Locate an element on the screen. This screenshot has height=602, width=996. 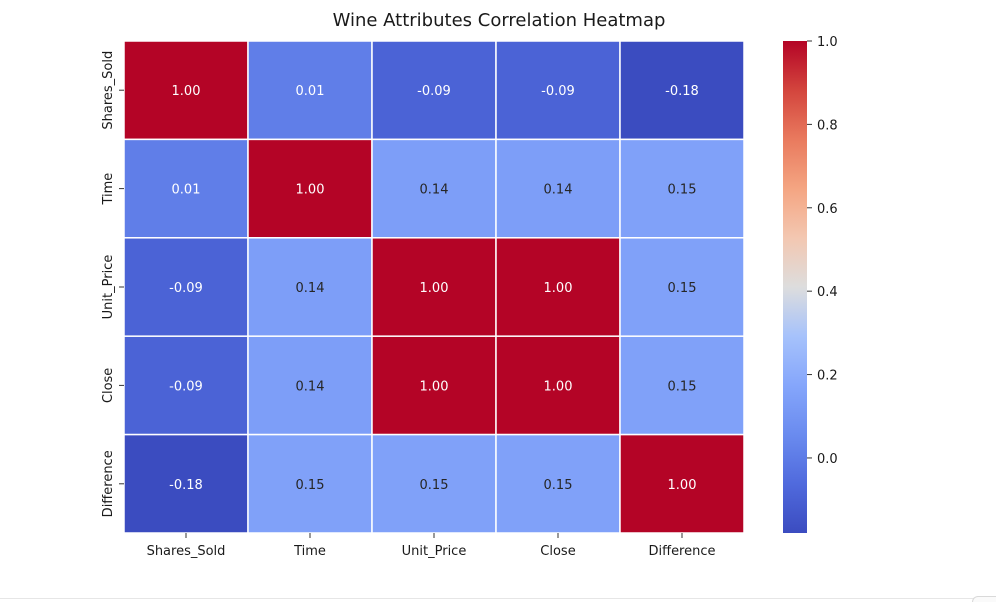
x-axis: Shares_Sold Time Unit_Price Close Difference is located at coordinates (431, 546).